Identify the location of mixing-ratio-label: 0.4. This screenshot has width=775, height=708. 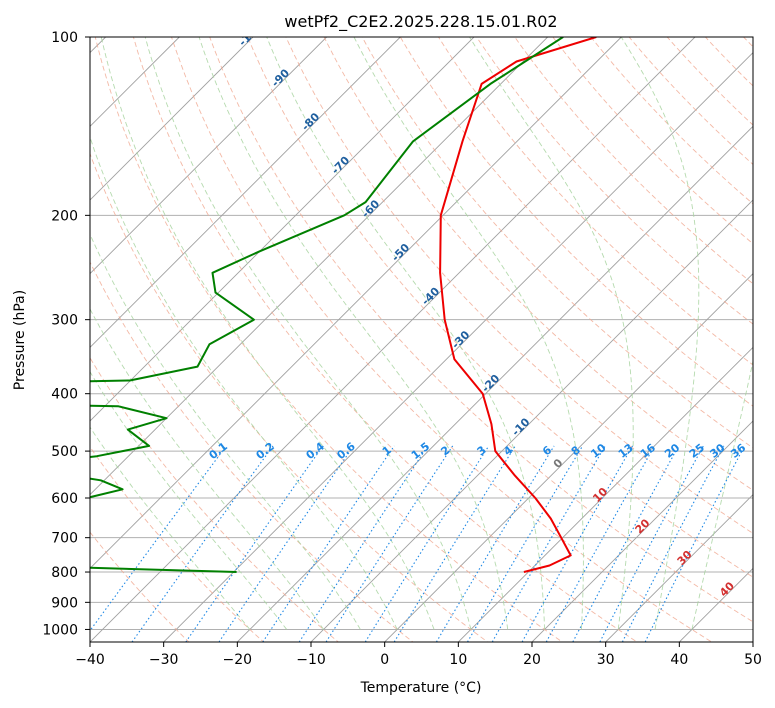
(316, 451).